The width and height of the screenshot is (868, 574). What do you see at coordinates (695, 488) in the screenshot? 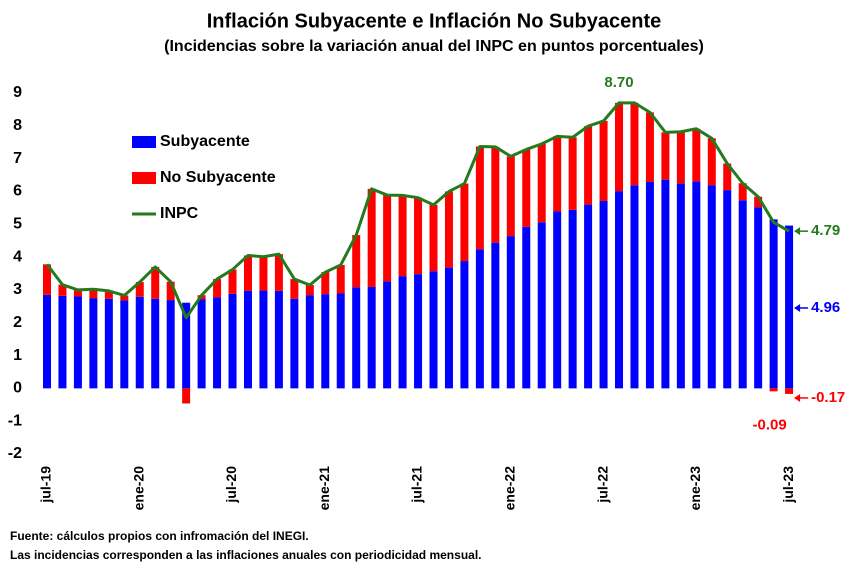
I see `x-tick-label: ene-23` at bounding box center [695, 488].